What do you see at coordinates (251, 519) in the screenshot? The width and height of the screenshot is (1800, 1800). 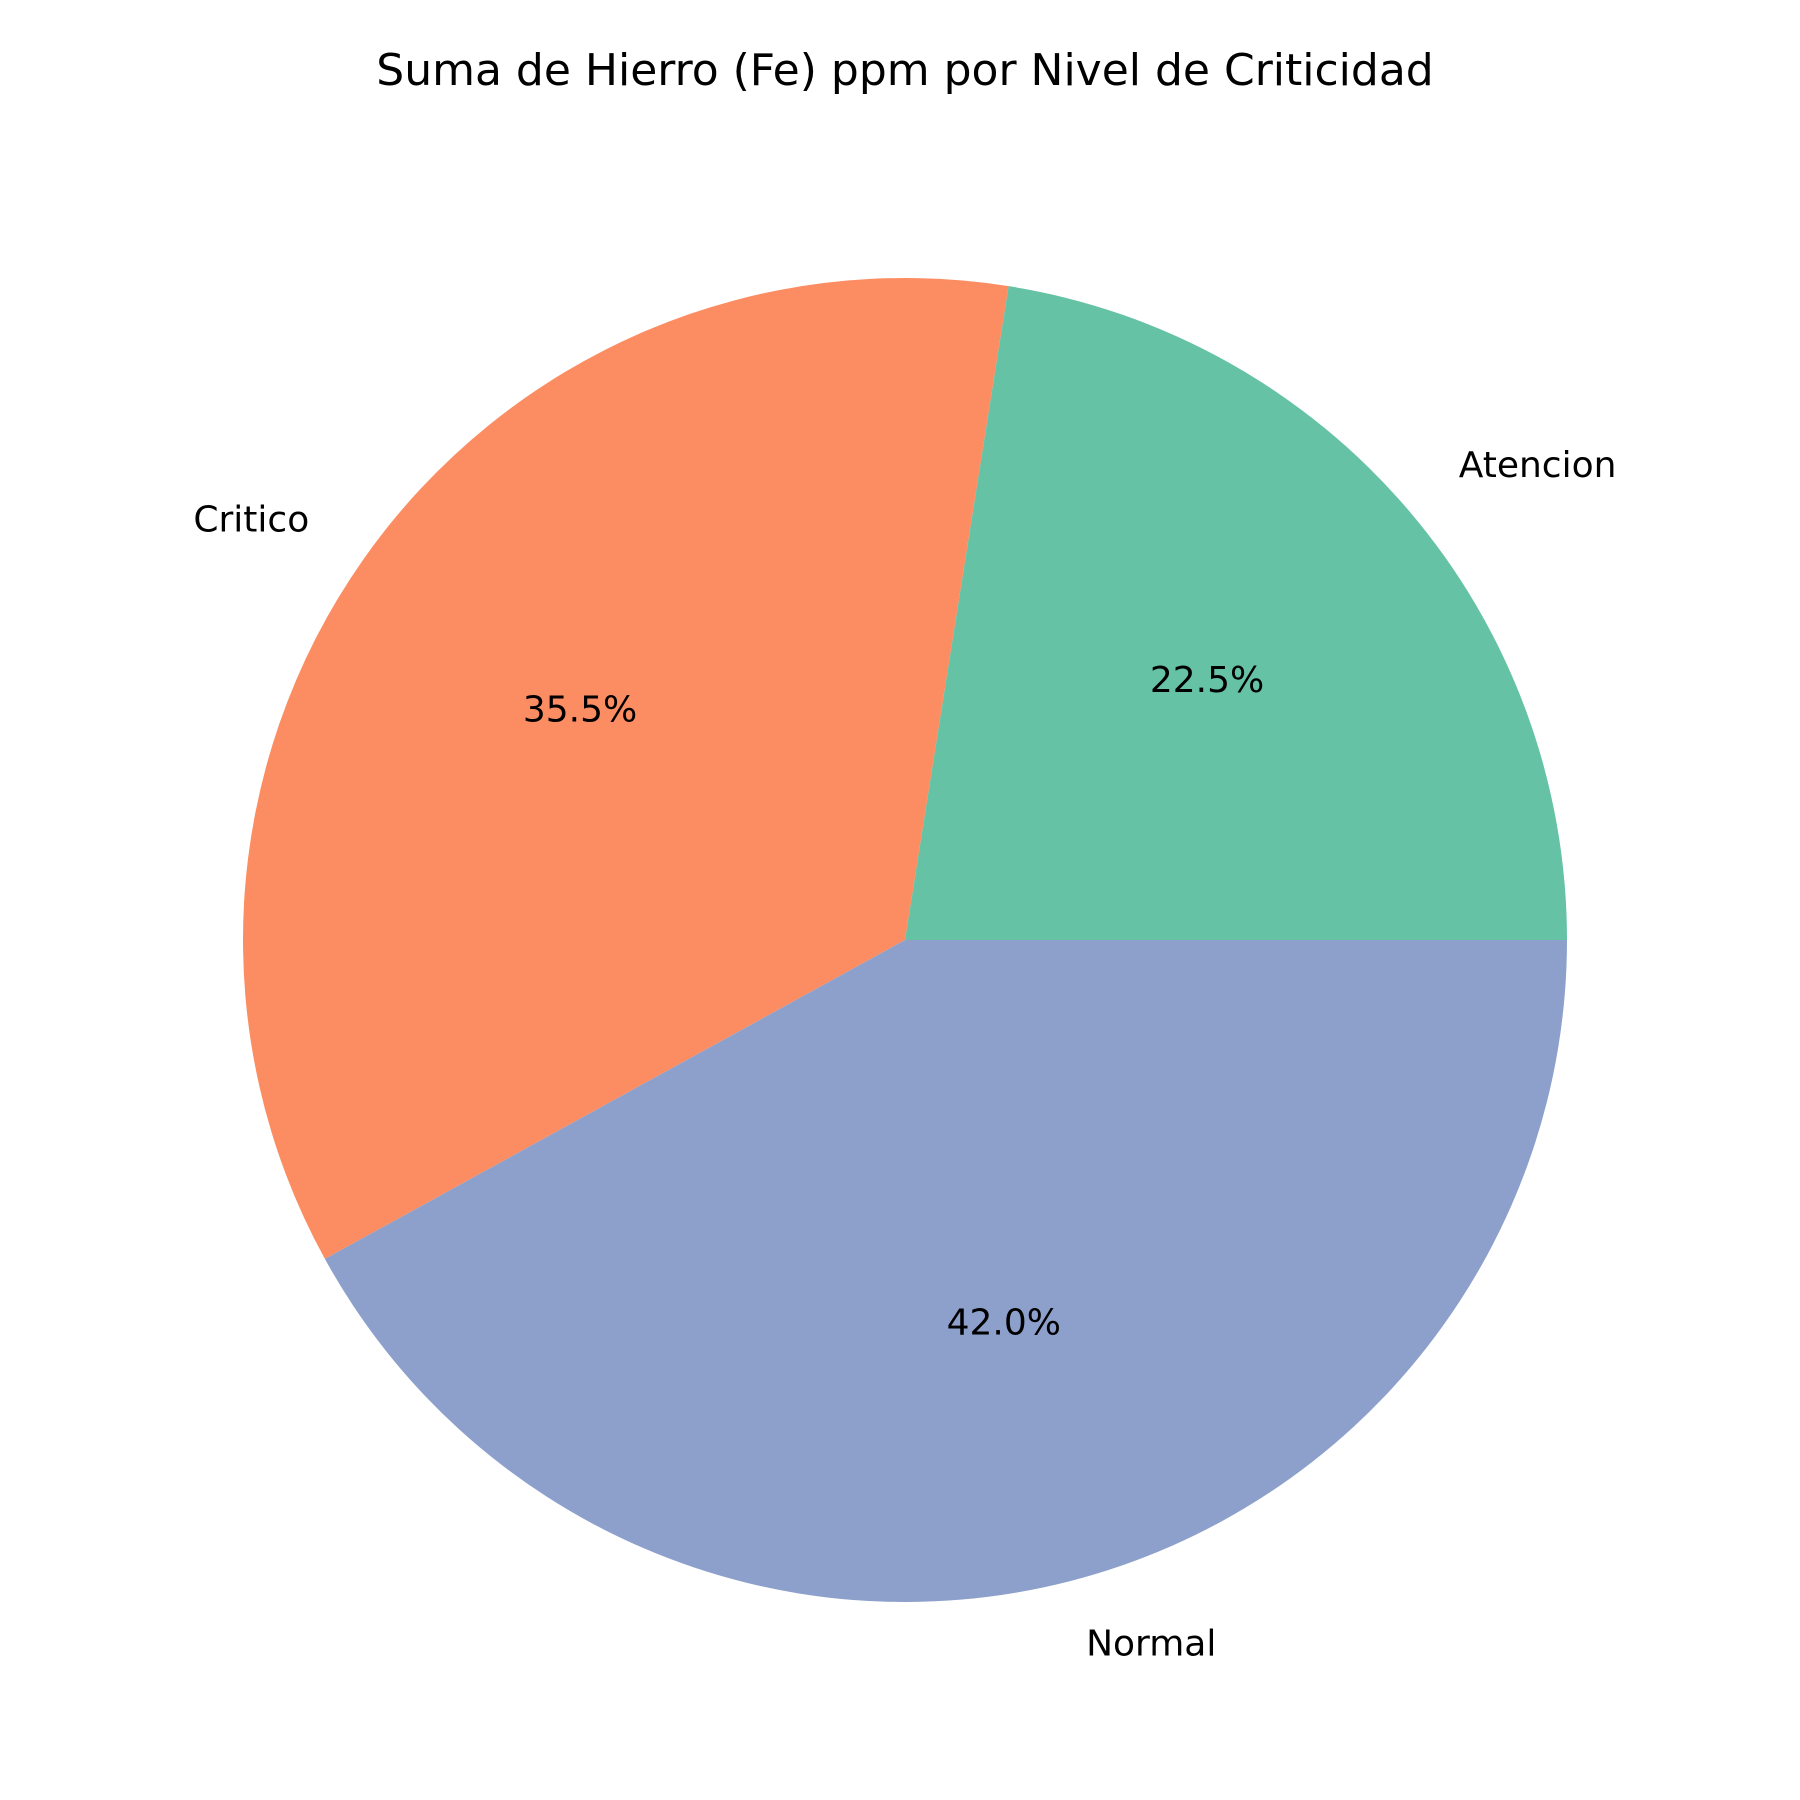 I see `slice-label-critico: Critico` at bounding box center [251, 519].